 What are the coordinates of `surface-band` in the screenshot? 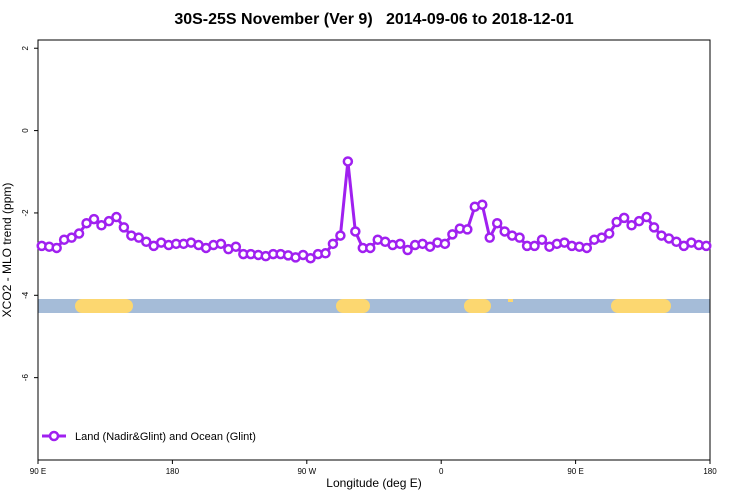 It's located at (374, 306).